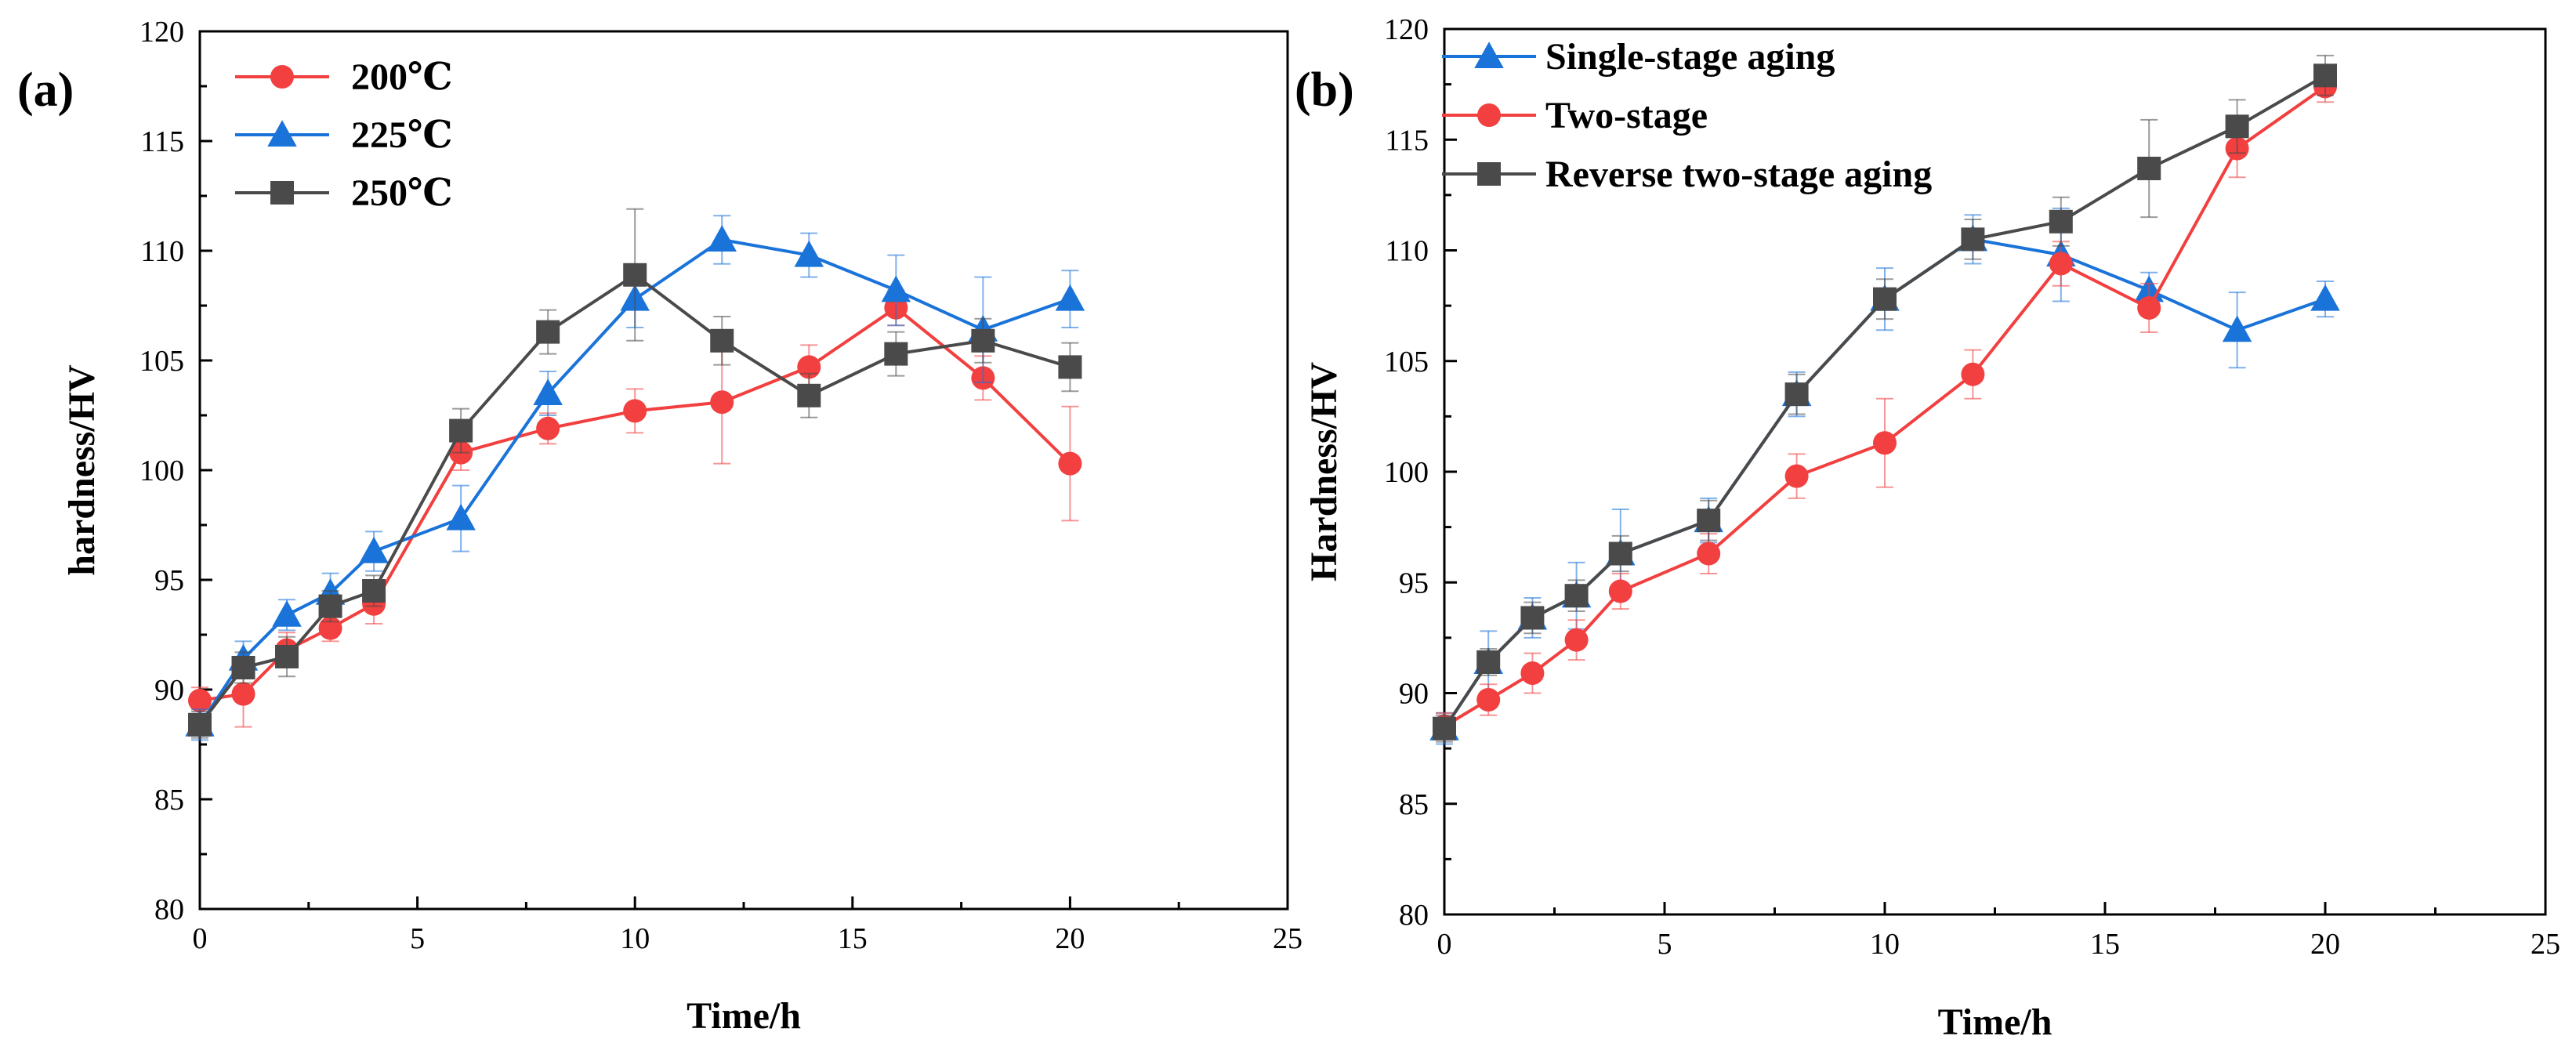 The image size is (2576, 1061). What do you see at coordinates (1414, 583) in the screenshot?
I see `panel-b-y-tick-label: 95` at bounding box center [1414, 583].